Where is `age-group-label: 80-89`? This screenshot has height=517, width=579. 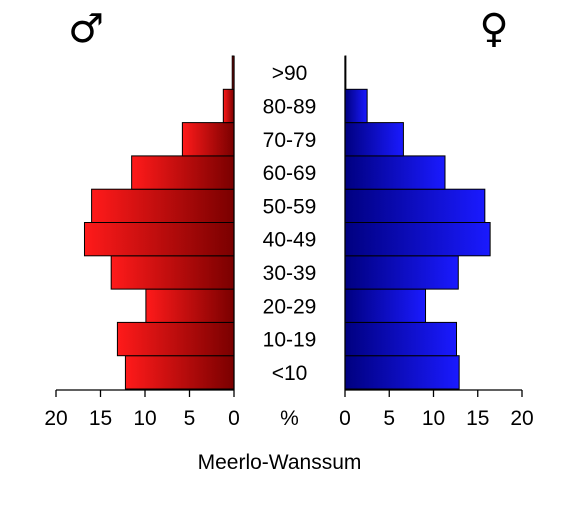
age-group-label: 80-89 is located at coordinates (290, 106).